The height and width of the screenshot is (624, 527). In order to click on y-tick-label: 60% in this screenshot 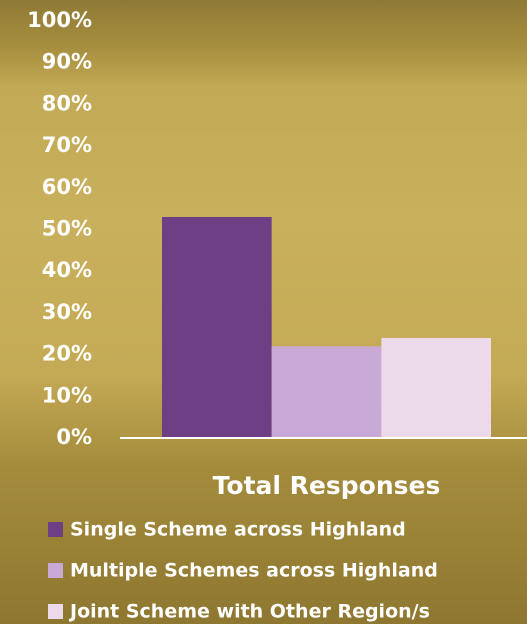, I will do `click(67, 187)`.